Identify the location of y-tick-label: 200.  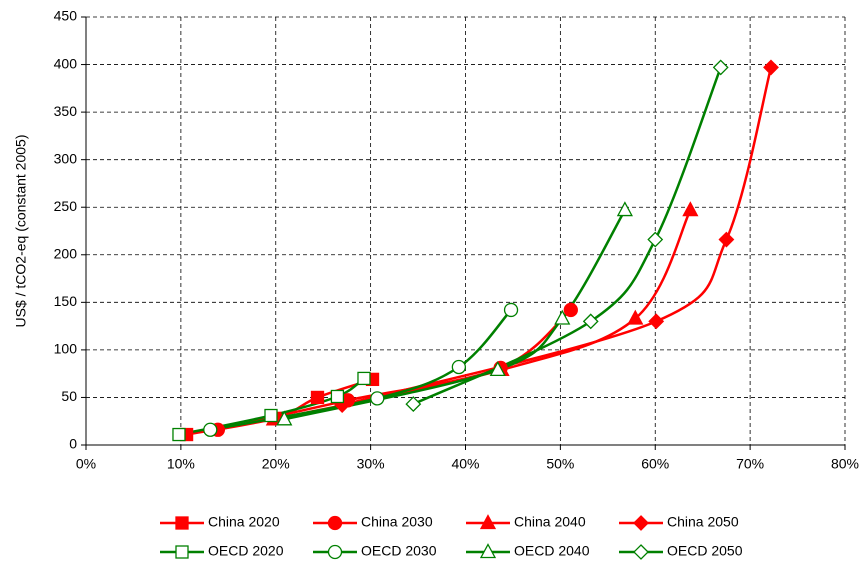
(66, 253).